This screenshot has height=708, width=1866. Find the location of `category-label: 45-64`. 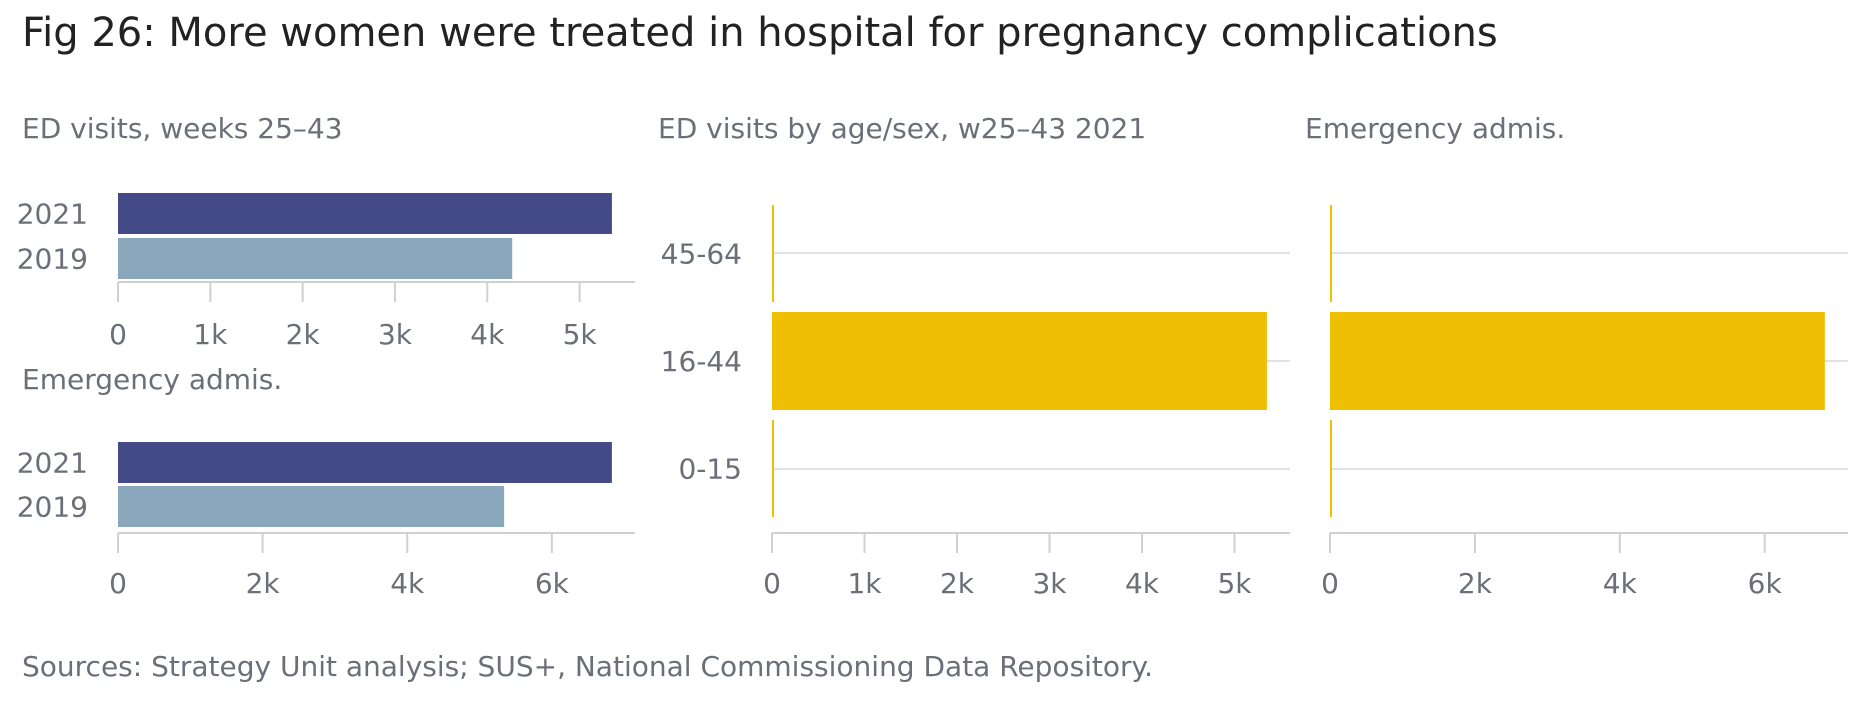

category-label: 45-64 is located at coordinates (701, 254).